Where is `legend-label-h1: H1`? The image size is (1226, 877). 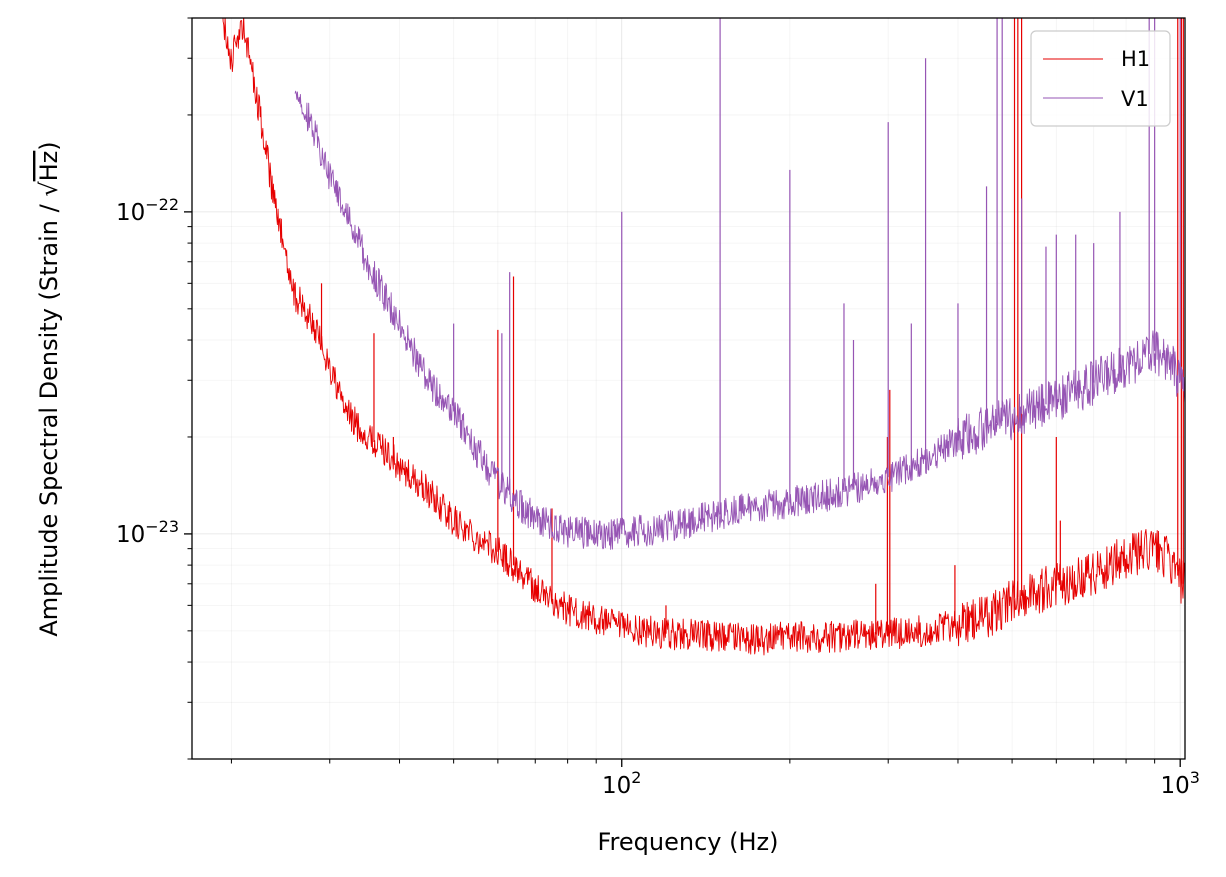
legend-label-h1: H1 is located at coordinates (1135, 59).